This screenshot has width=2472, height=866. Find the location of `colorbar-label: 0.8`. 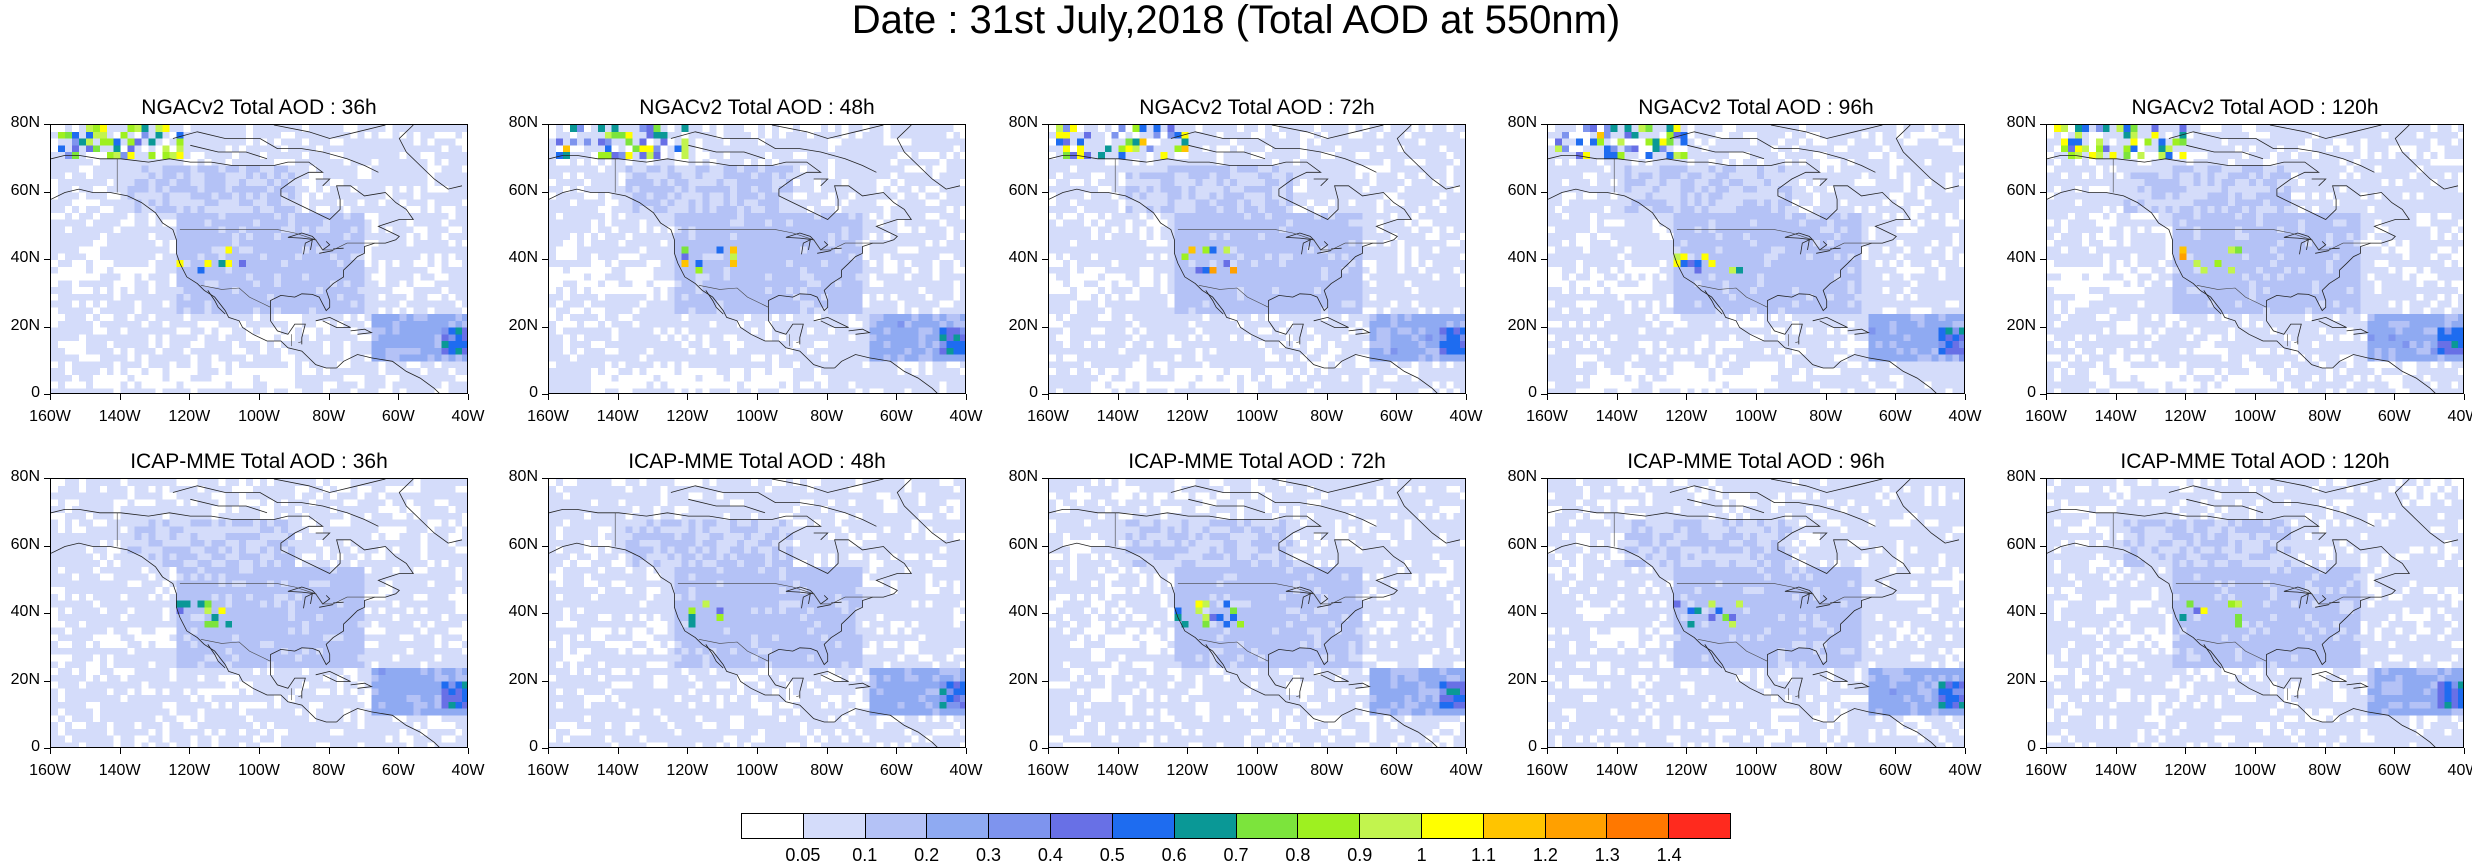

colorbar-label: 0.8 is located at coordinates (1298, 855).